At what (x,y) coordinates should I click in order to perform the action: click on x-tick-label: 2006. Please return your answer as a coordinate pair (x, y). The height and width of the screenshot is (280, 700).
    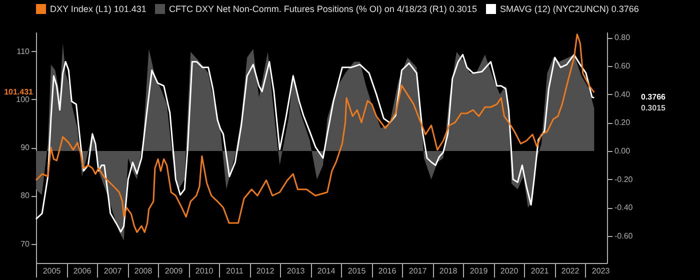
    Looking at the image, I should click on (82, 271).